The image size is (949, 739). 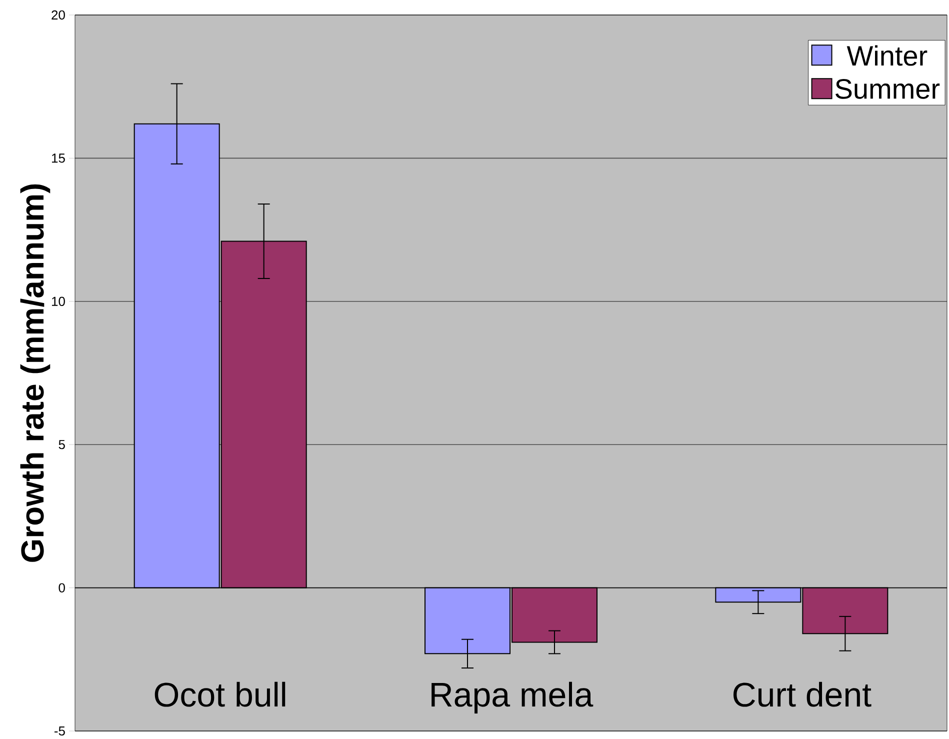 What do you see at coordinates (802, 694) in the screenshot?
I see `x-tick-label: Curt dent` at bounding box center [802, 694].